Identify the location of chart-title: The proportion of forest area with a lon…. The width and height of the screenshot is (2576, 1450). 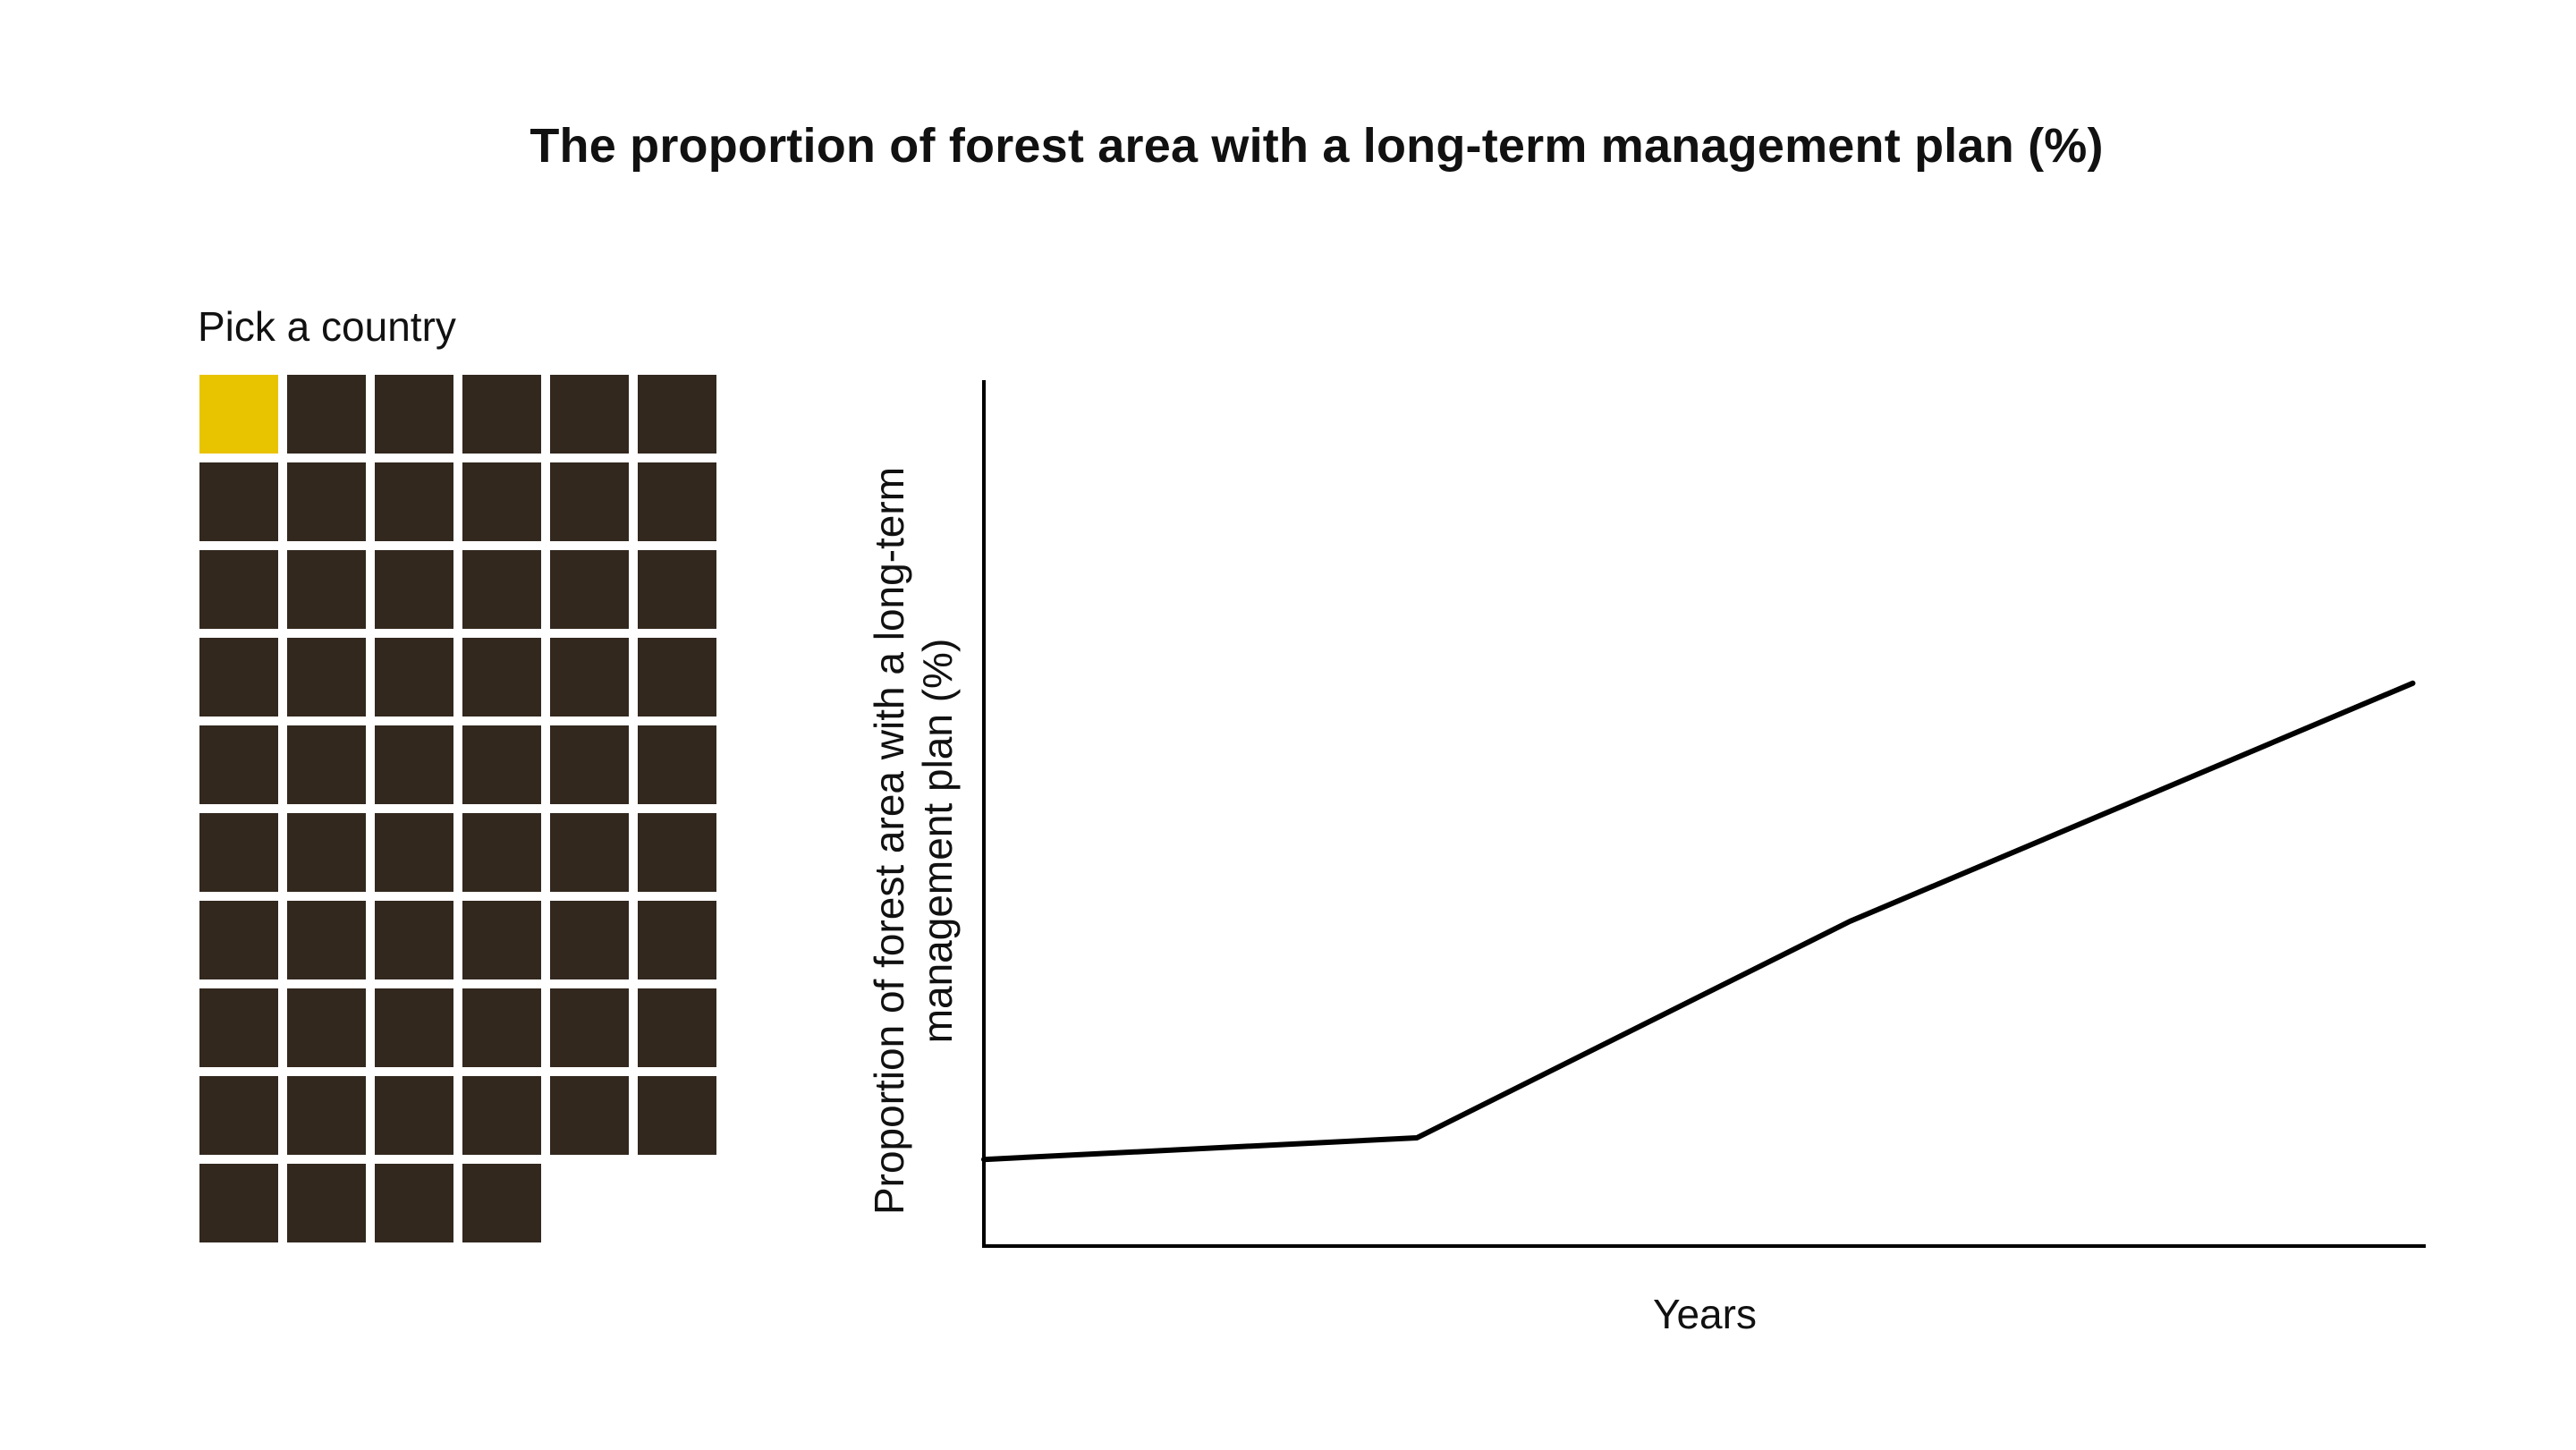
(1317, 146).